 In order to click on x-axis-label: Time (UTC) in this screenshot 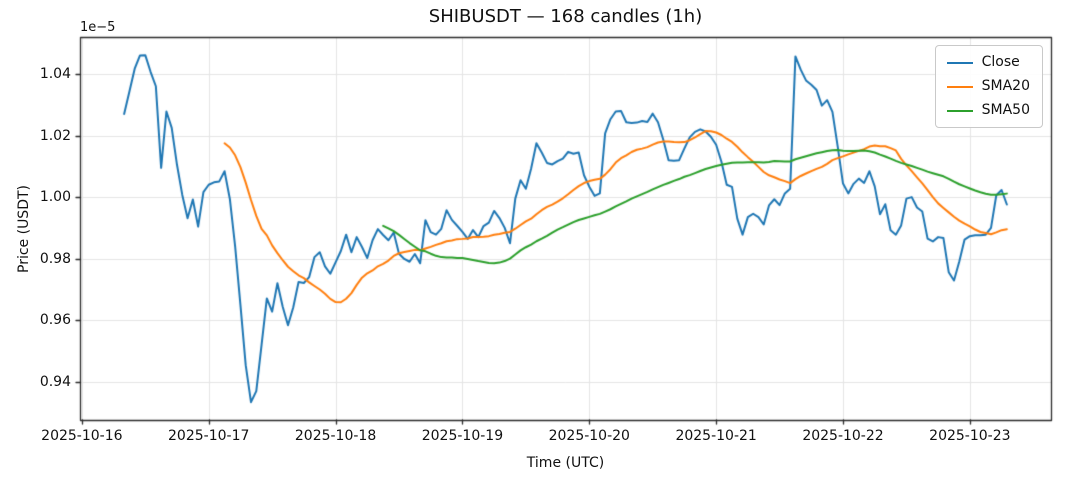, I will do `click(565, 463)`.